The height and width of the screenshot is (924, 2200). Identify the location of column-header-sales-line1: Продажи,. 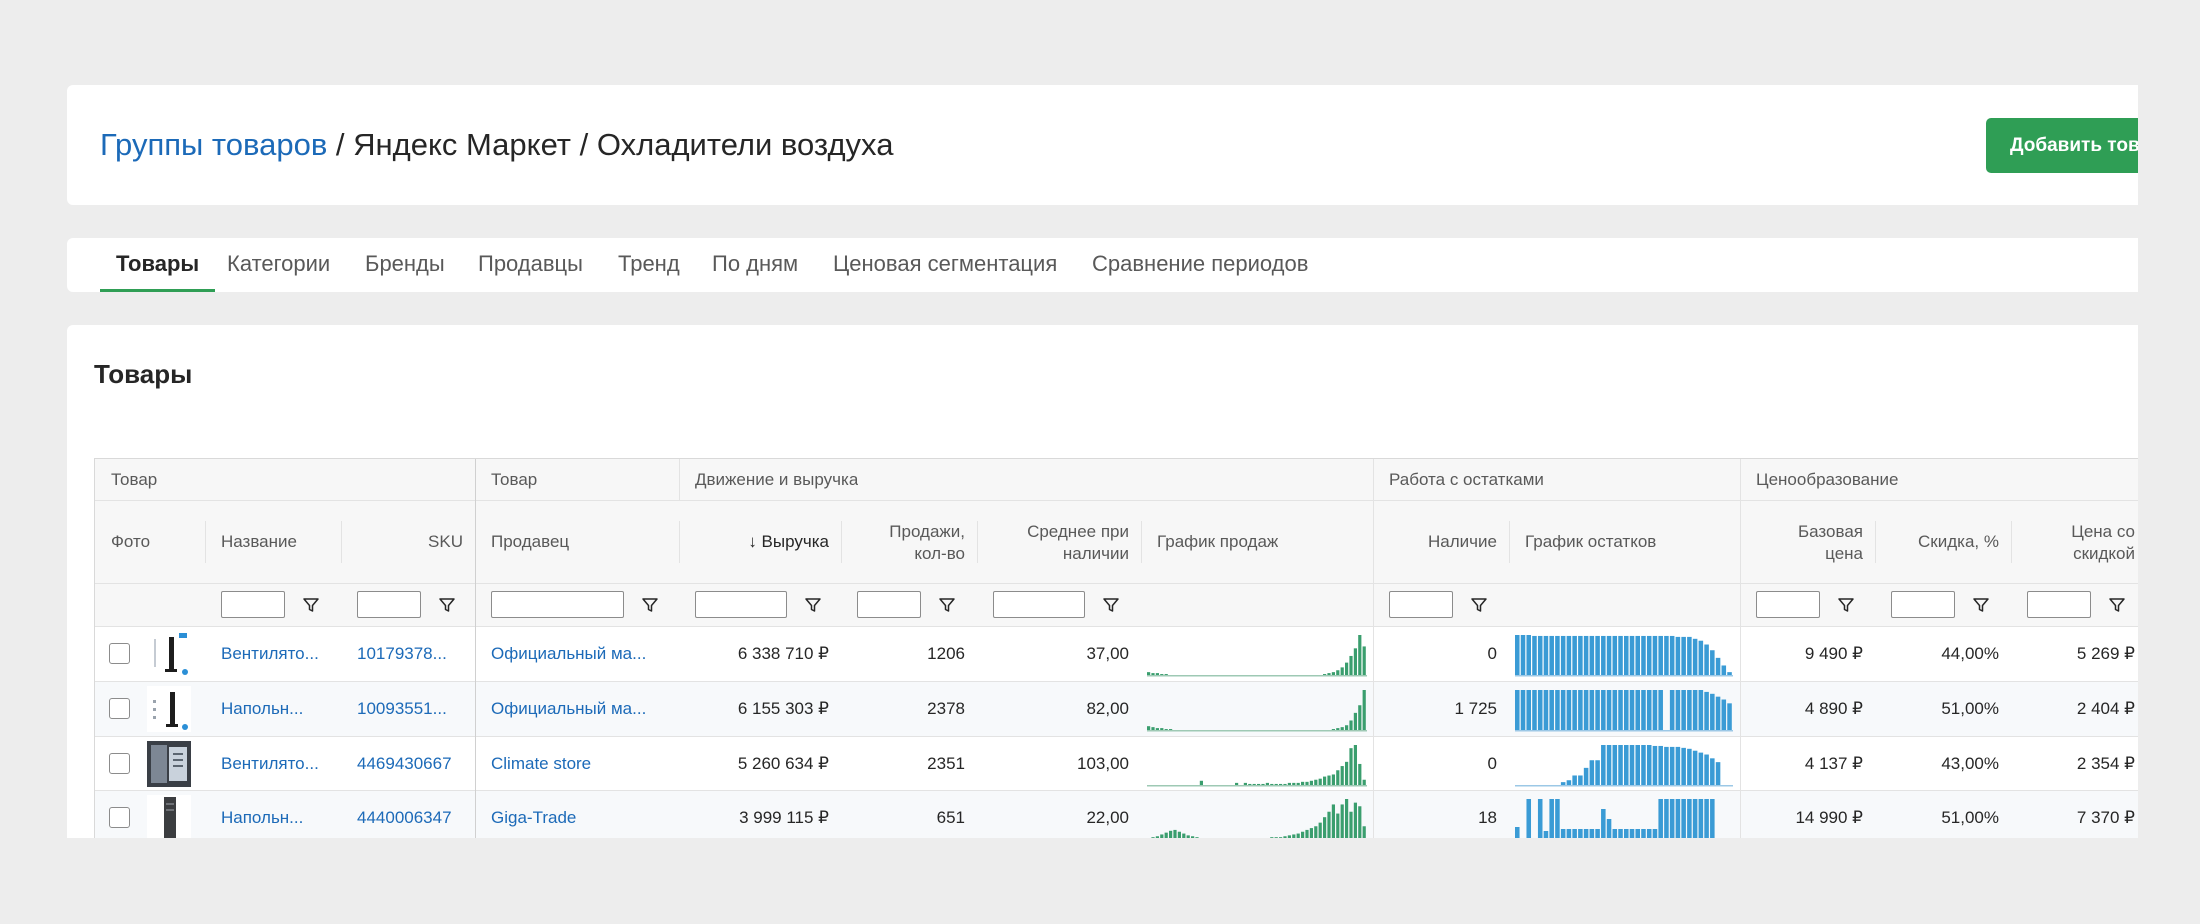
(927, 531).